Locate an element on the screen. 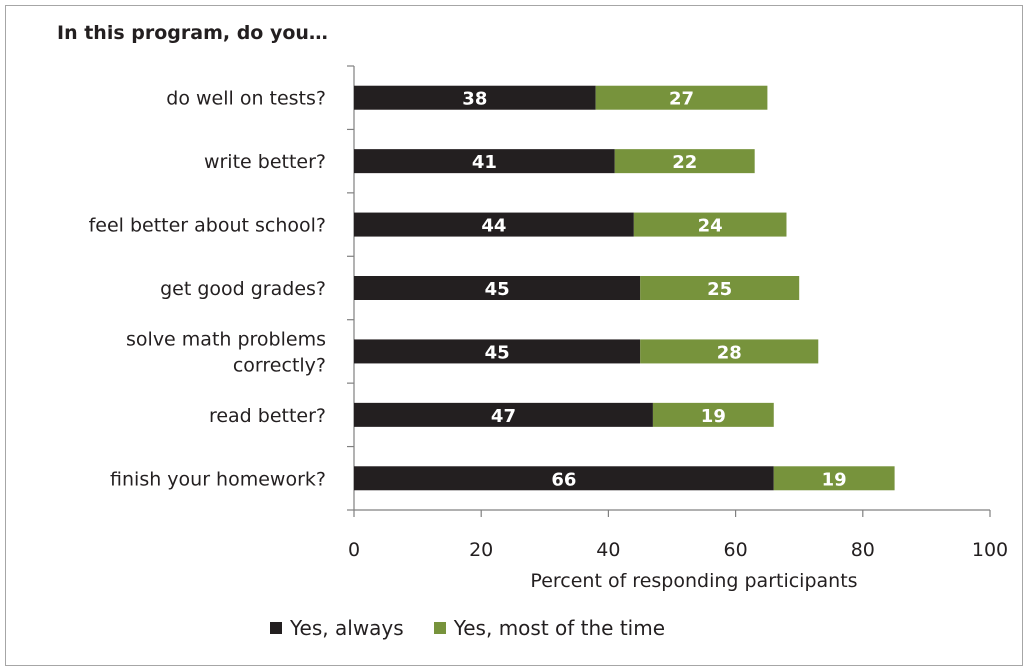 The height and width of the screenshot is (672, 1029). bar-value-label: 44 is located at coordinates (493, 226).